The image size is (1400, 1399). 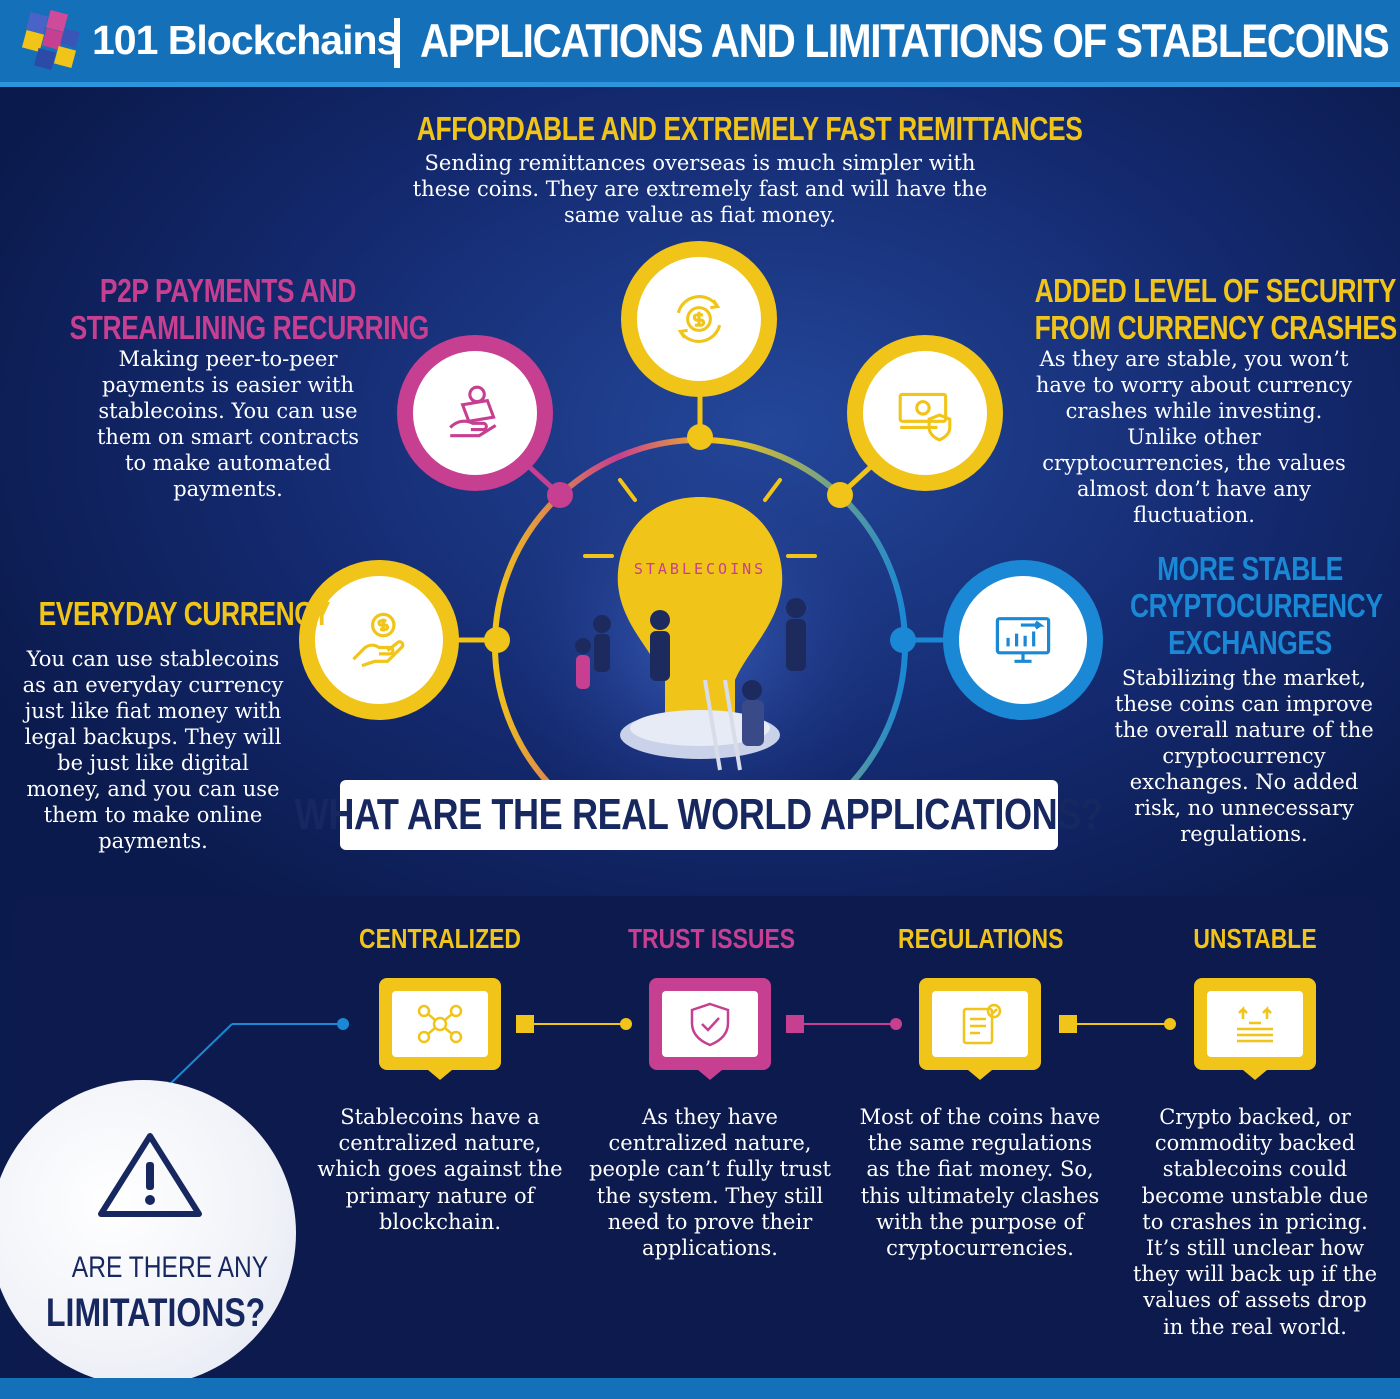 I want to click on applications-question: WHAT ARE THE REAL WORLD APPLICATIONS?, so click(x=699, y=814).